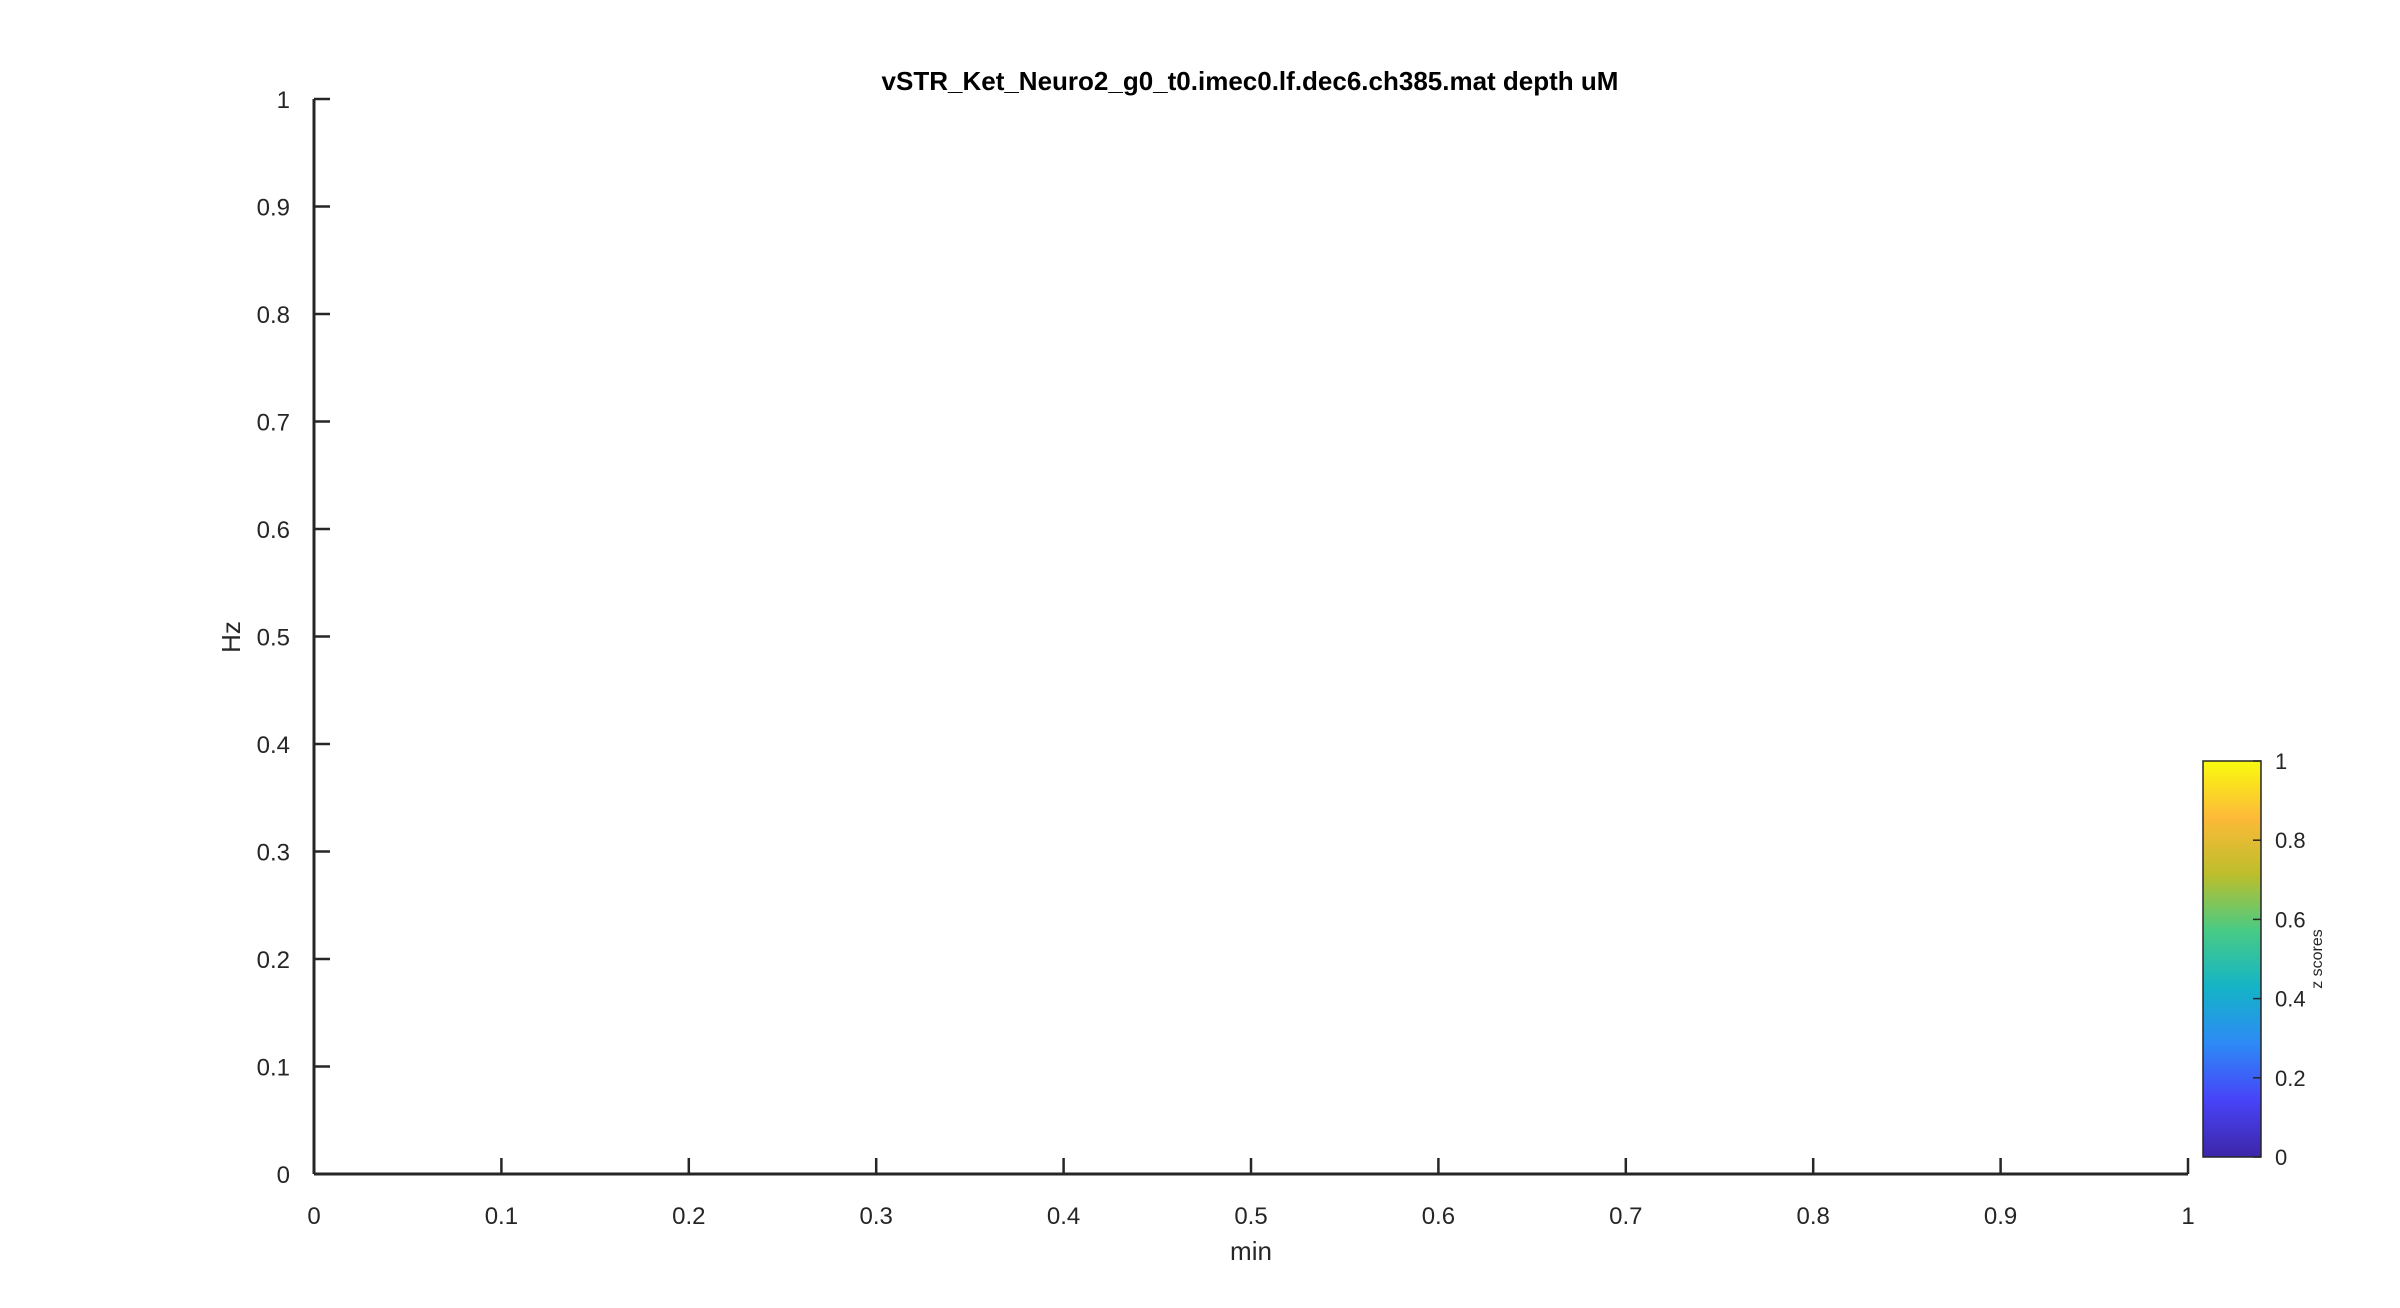 The width and height of the screenshot is (2400, 1308). What do you see at coordinates (273, 960) in the screenshot?
I see `y-tick-label: 0.2` at bounding box center [273, 960].